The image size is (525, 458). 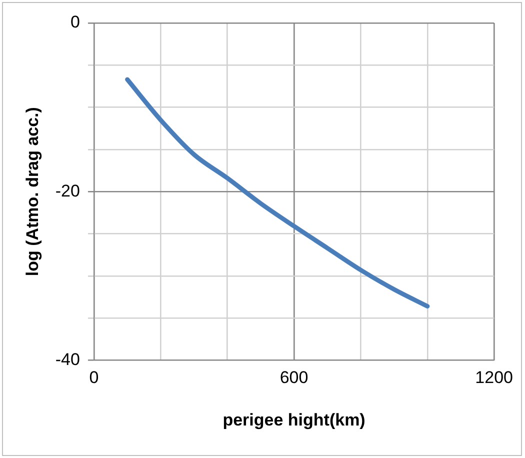 What do you see at coordinates (294, 378) in the screenshot?
I see `x-tick-label: 600` at bounding box center [294, 378].